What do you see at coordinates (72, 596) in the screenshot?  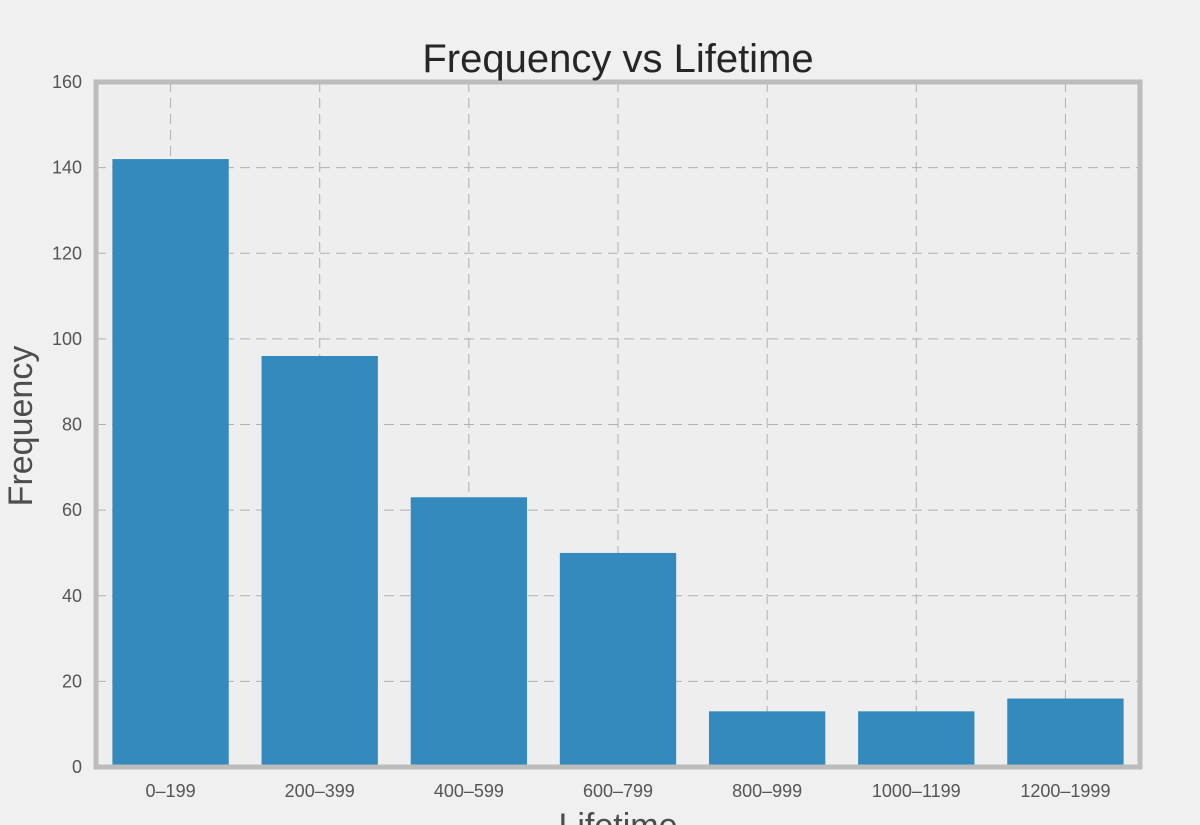 I see `y-tick-label: 40` at bounding box center [72, 596].